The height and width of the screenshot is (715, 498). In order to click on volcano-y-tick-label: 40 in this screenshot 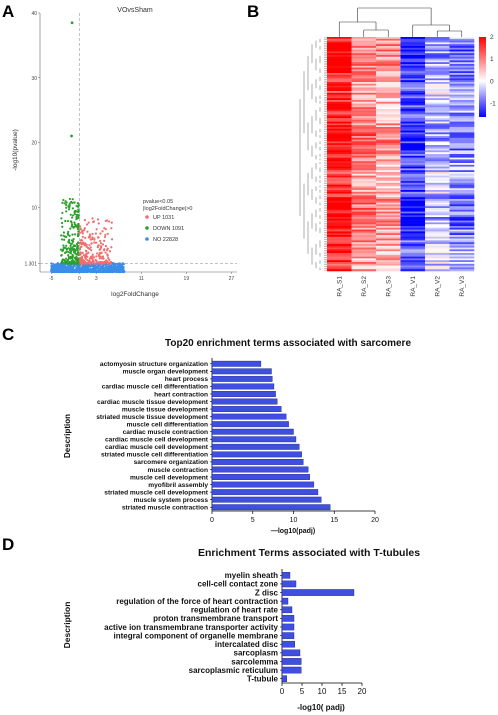, I will do `click(34, 14)`.